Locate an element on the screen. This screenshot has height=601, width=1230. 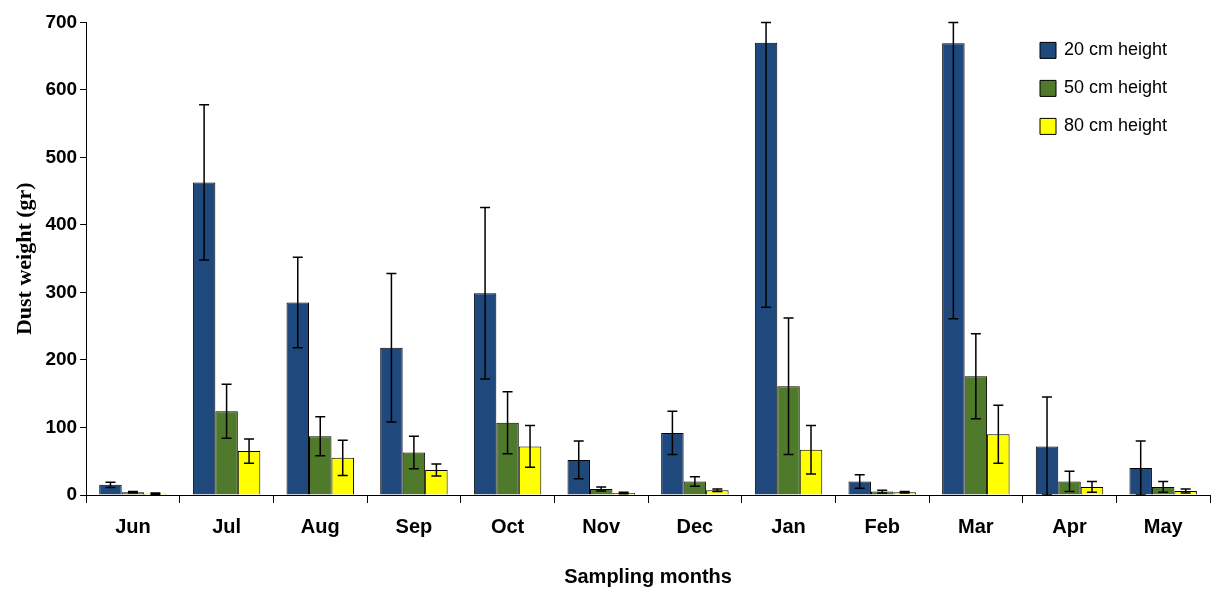
x-tick-label: Nov is located at coordinates (601, 525).